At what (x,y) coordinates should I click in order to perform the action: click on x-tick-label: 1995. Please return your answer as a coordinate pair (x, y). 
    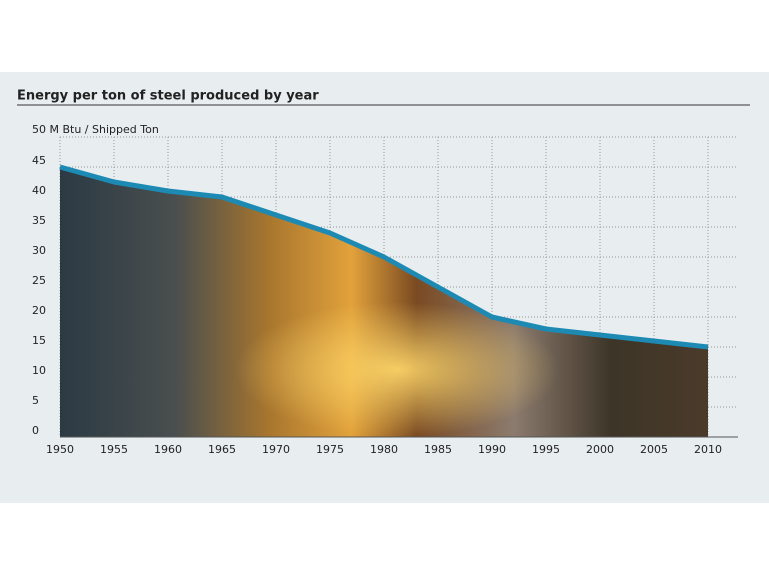
    Looking at the image, I should click on (546, 449).